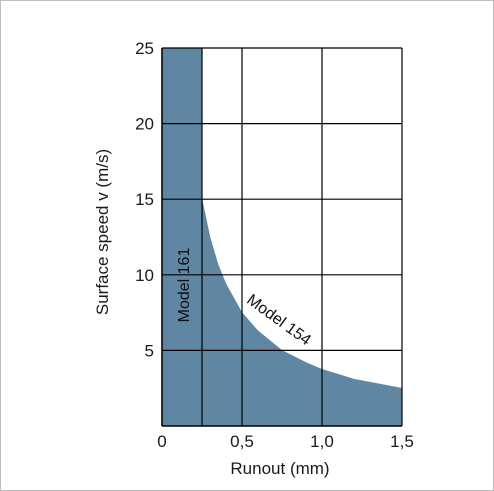 The height and width of the screenshot is (491, 494). What do you see at coordinates (402, 441) in the screenshot?
I see `x-tick-label: 1,5` at bounding box center [402, 441].